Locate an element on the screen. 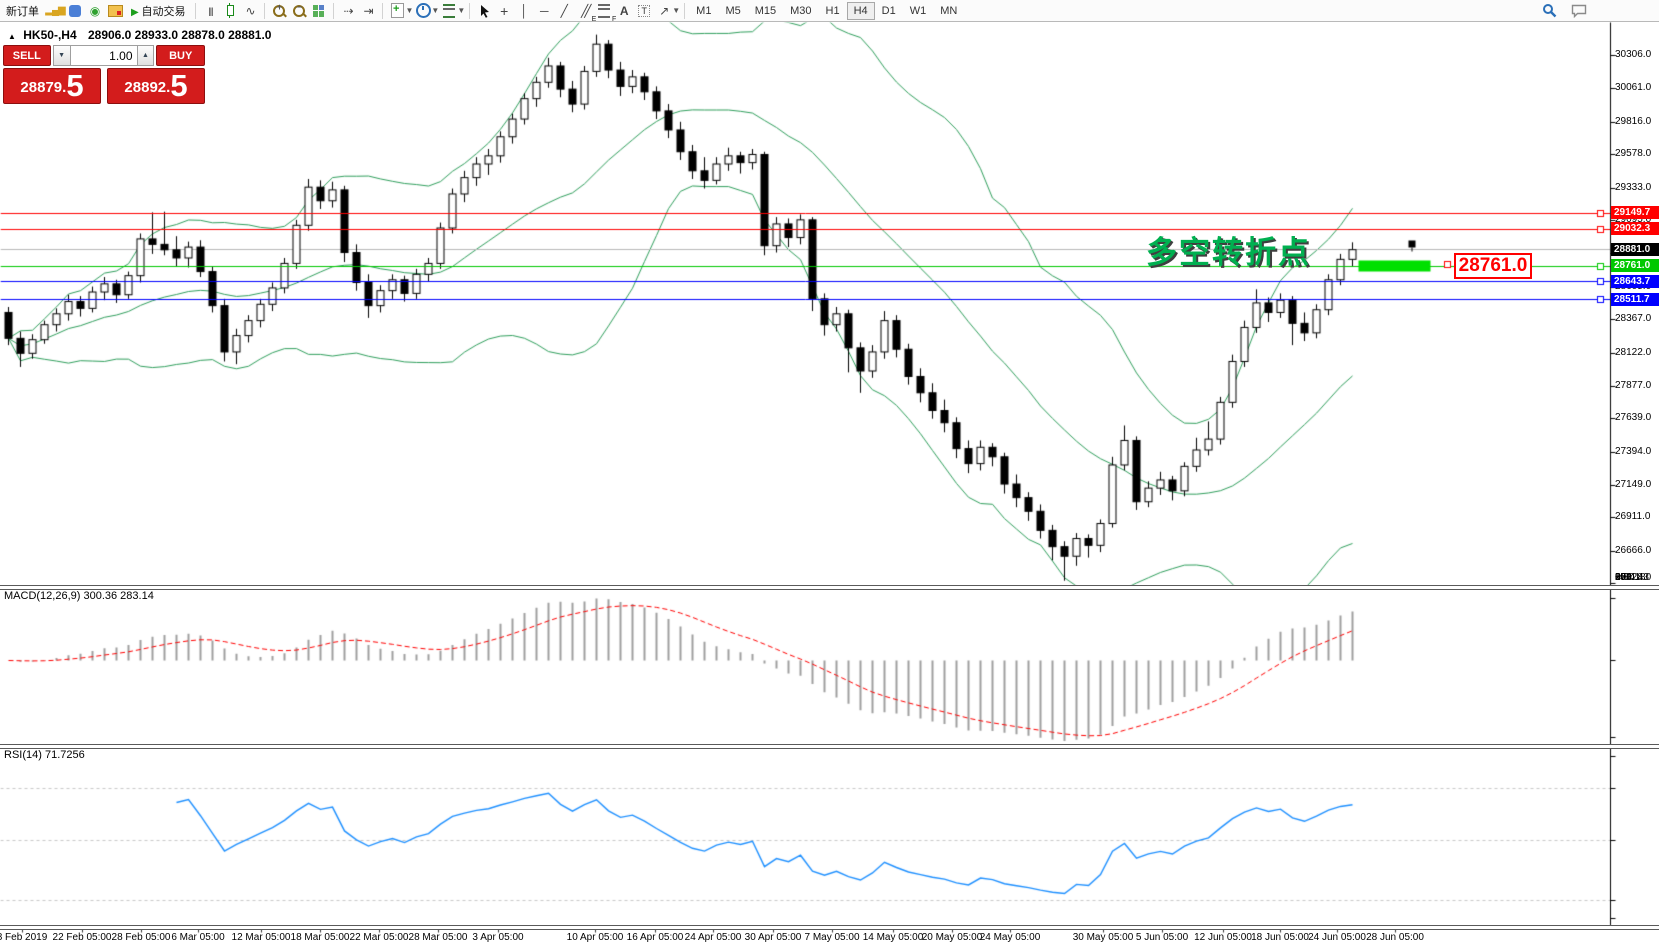  equidistant-channel-icon: ╱╱ E is located at coordinates (589, 13).